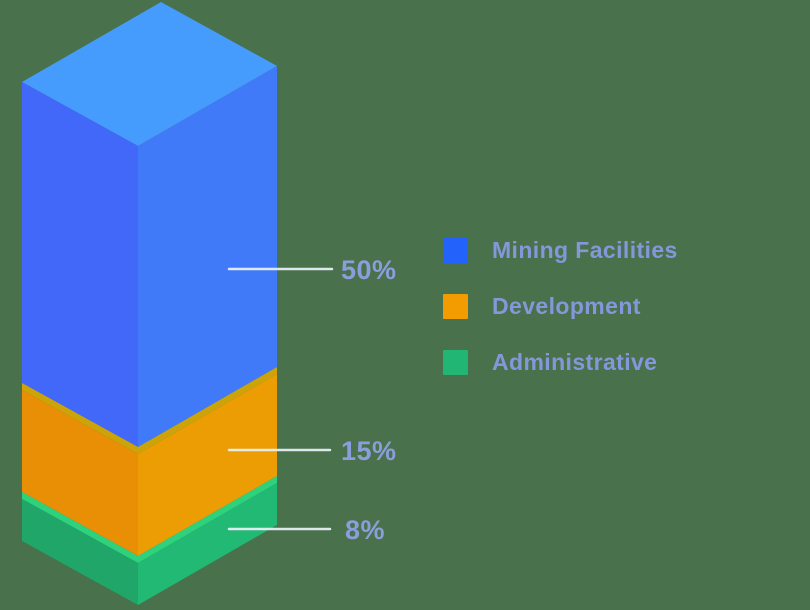  What do you see at coordinates (207, 465) in the screenshot?
I see `development-right-face` at bounding box center [207, 465].